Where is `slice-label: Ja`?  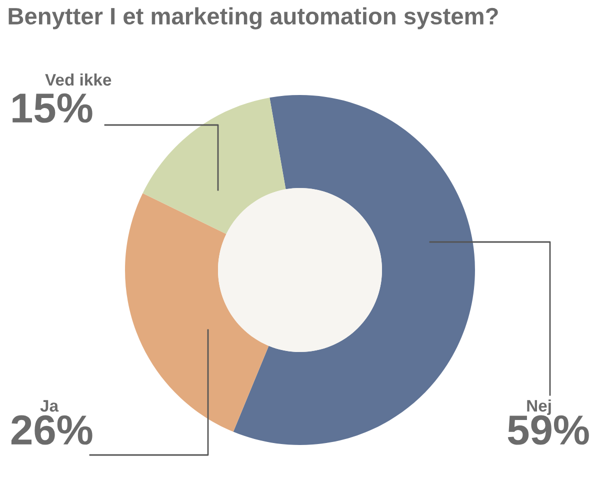 slice-label: Ja is located at coordinates (49, 406).